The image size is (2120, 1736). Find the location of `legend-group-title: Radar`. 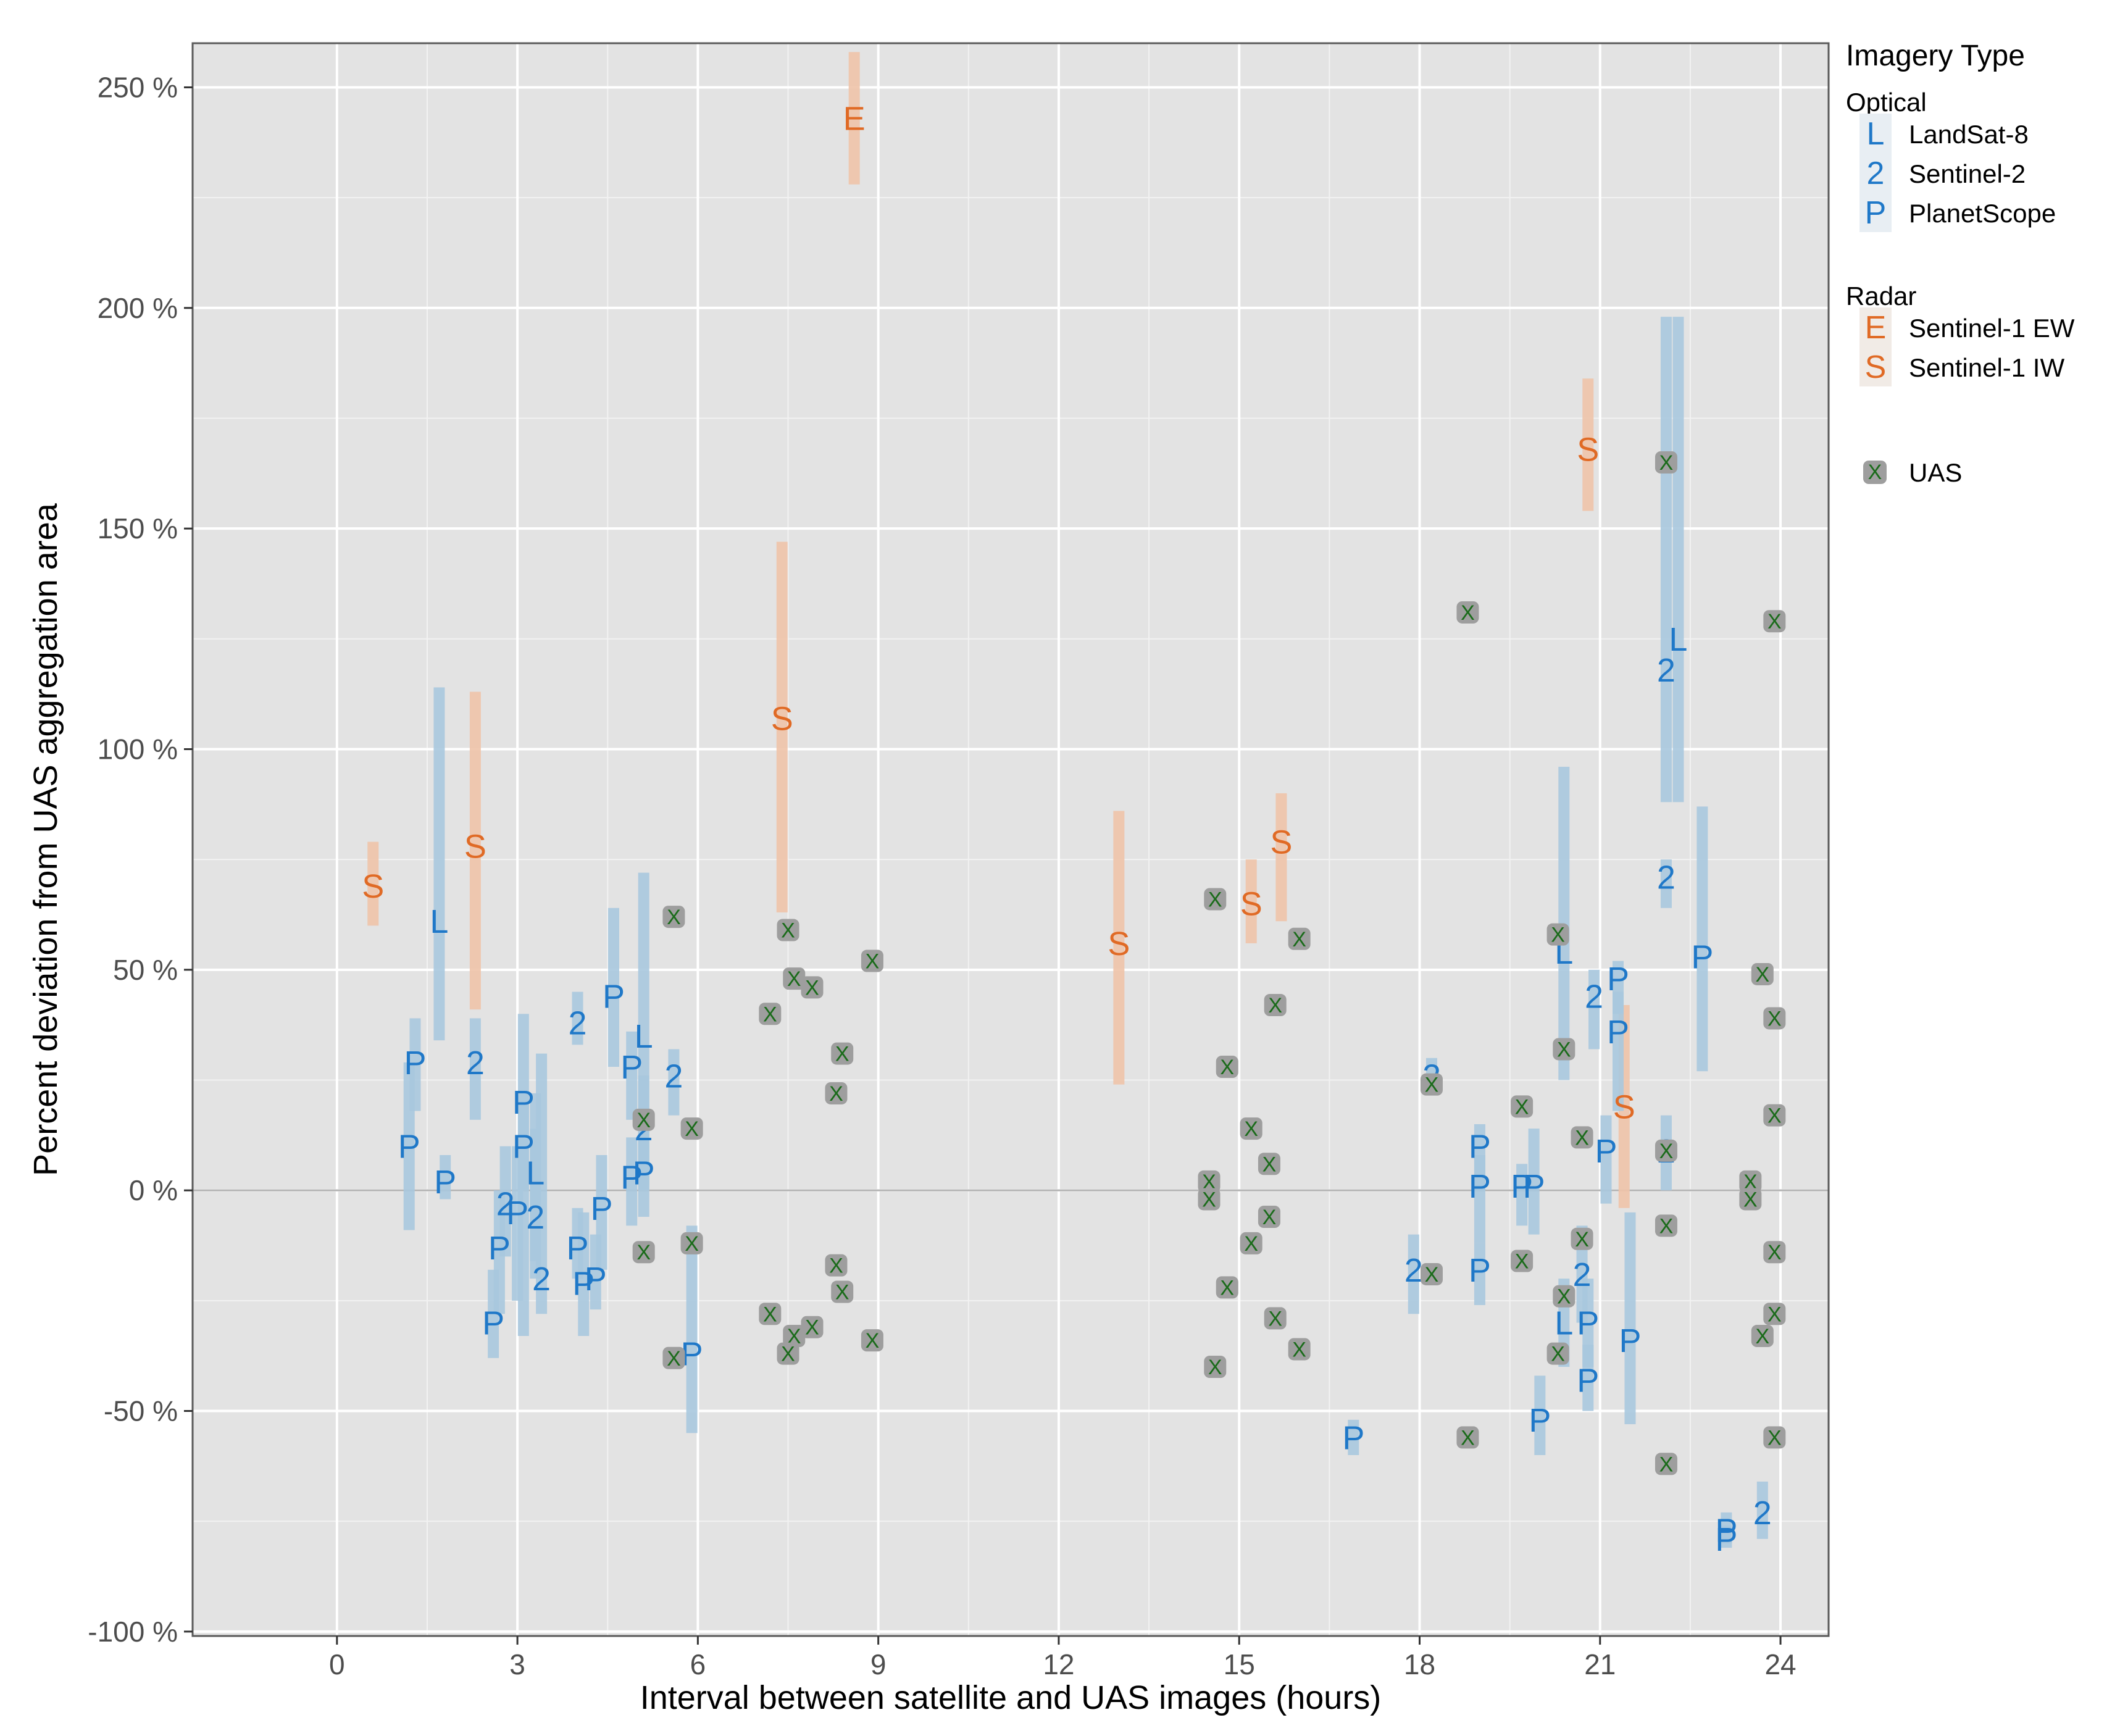

legend-group-title: Radar is located at coordinates (1881, 296).